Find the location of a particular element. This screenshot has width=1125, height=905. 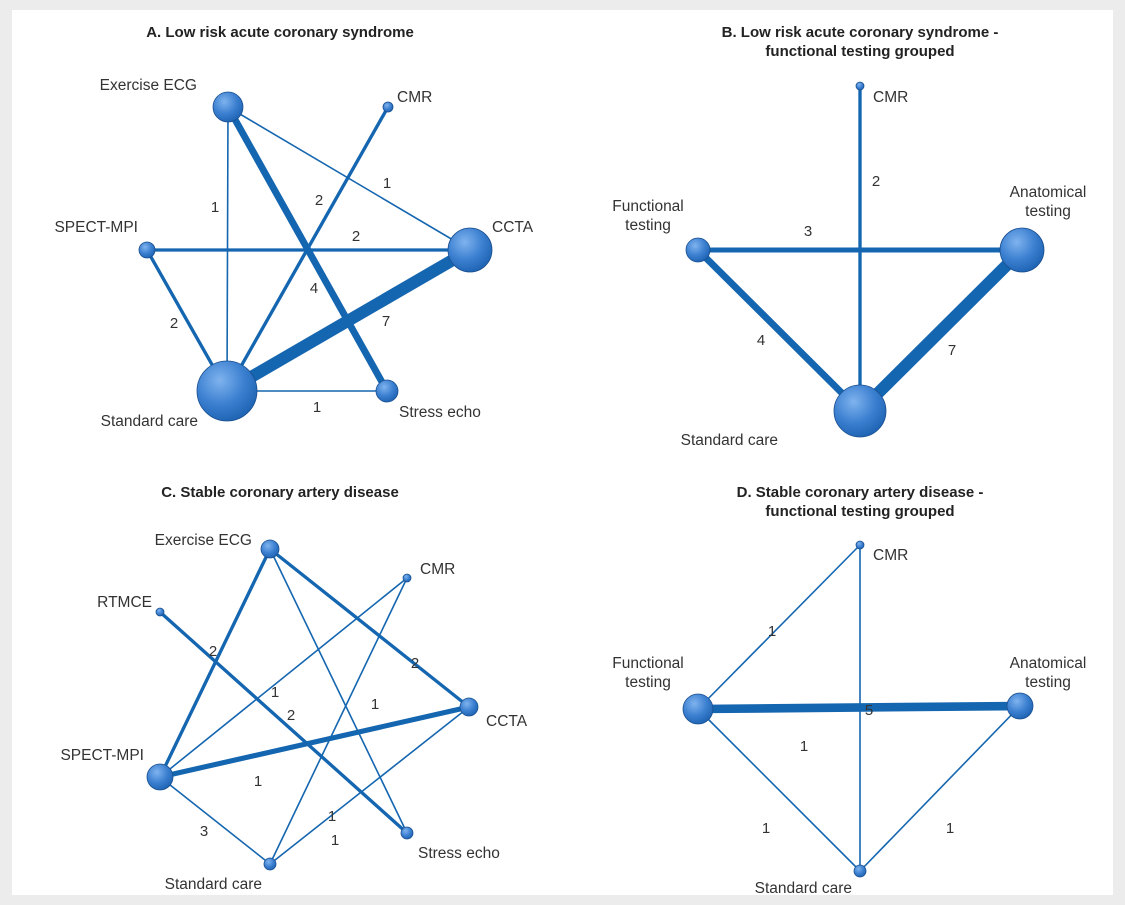

edge-ecg-echo is located at coordinates (338, 691).